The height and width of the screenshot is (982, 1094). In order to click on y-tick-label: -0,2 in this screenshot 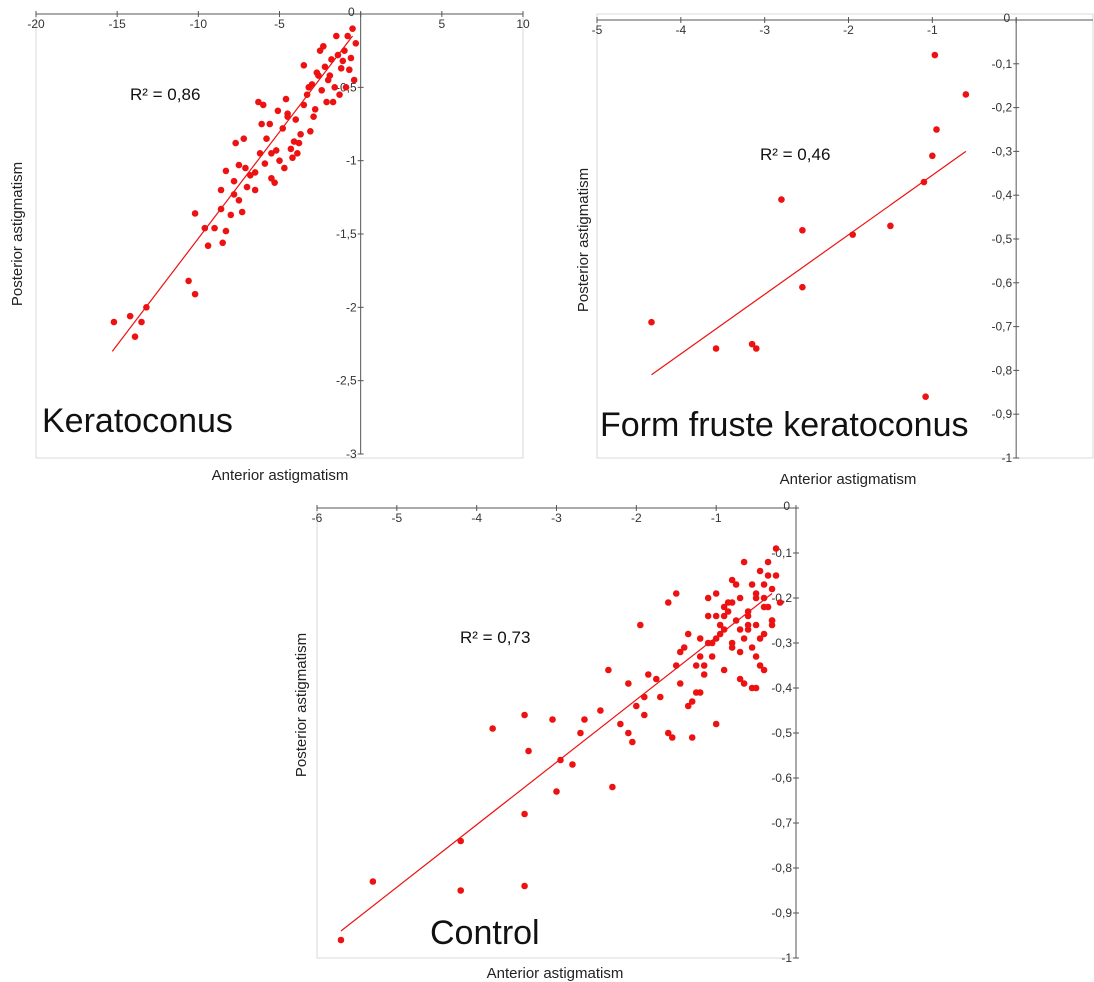, I will do `click(781, 598)`.